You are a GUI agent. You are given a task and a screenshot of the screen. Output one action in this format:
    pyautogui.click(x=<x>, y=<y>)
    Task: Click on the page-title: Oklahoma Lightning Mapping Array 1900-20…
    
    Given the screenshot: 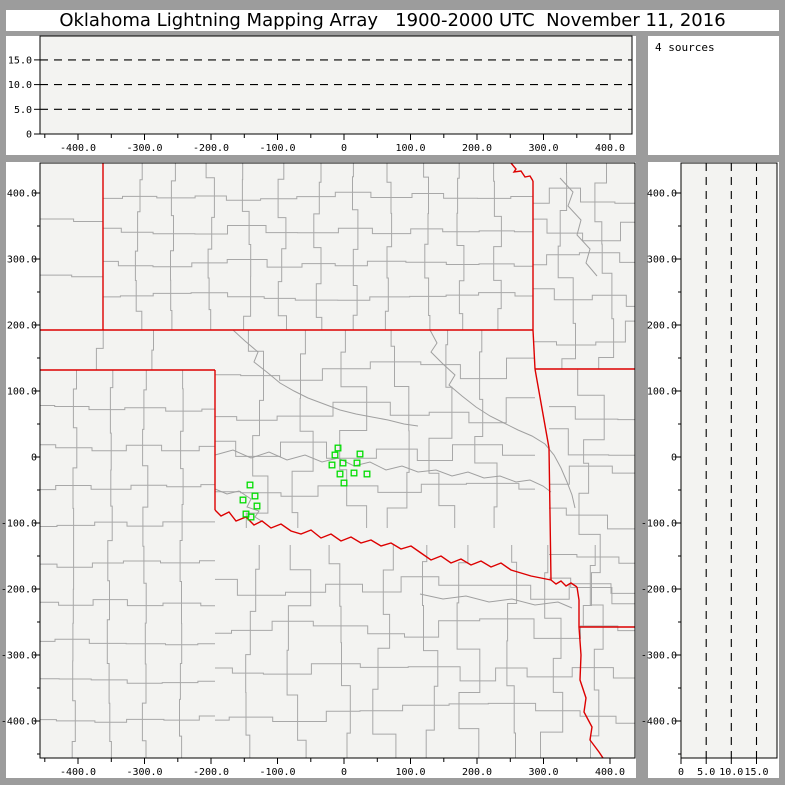 What is the action you would take?
    pyautogui.click(x=392, y=20)
    